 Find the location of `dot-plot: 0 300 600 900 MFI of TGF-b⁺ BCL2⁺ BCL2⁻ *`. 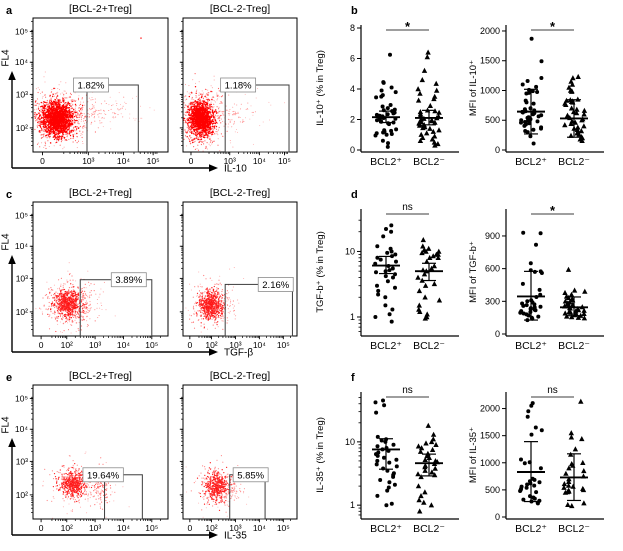

dot-plot: 0 300 600 900 MFI of TGF-b⁺ BCL2⁺ BCL2⁻ * is located at coordinates (536, 277).